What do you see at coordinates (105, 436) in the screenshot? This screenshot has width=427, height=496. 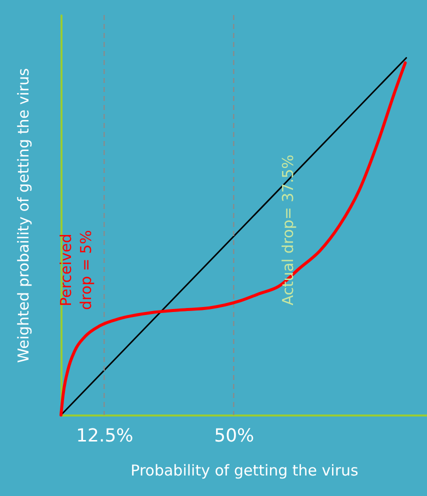 I see `x-tick-label: 12.5%` at bounding box center [105, 436].